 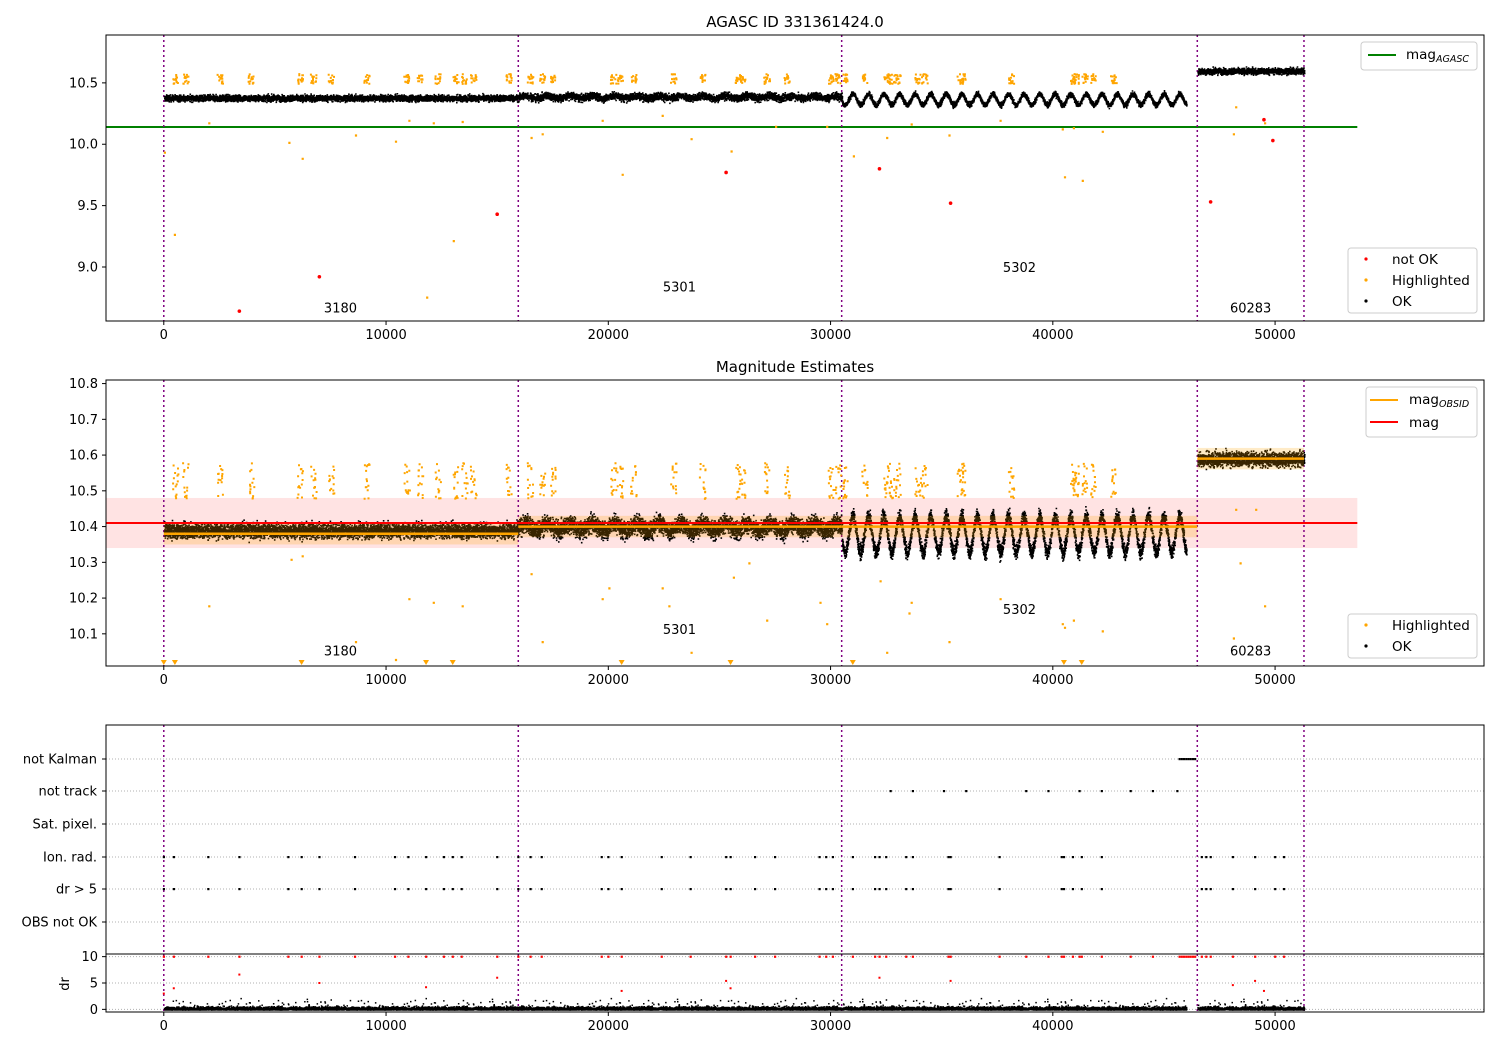 What do you see at coordinates (60, 760) in the screenshot?
I see `flag-row-label: not Kalman` at bounding box center [60, 760].